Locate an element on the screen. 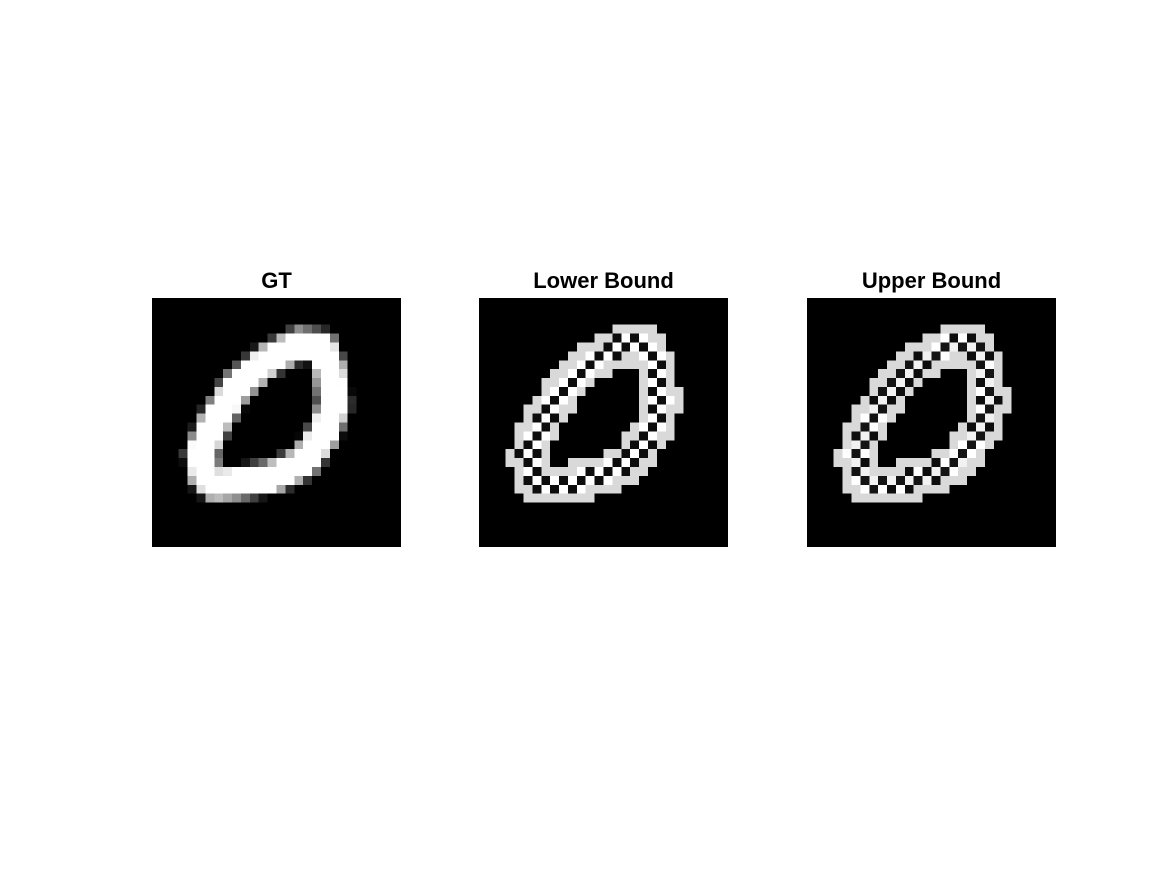  image-gt is located at coordinates (276, 422).